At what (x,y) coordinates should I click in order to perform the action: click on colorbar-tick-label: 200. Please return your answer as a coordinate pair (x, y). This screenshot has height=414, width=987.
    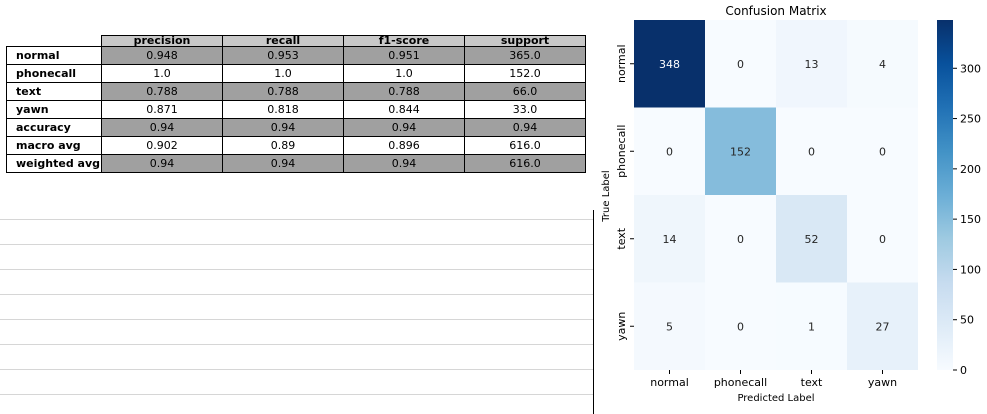
    Looking at the image, I should click on (970, 169).